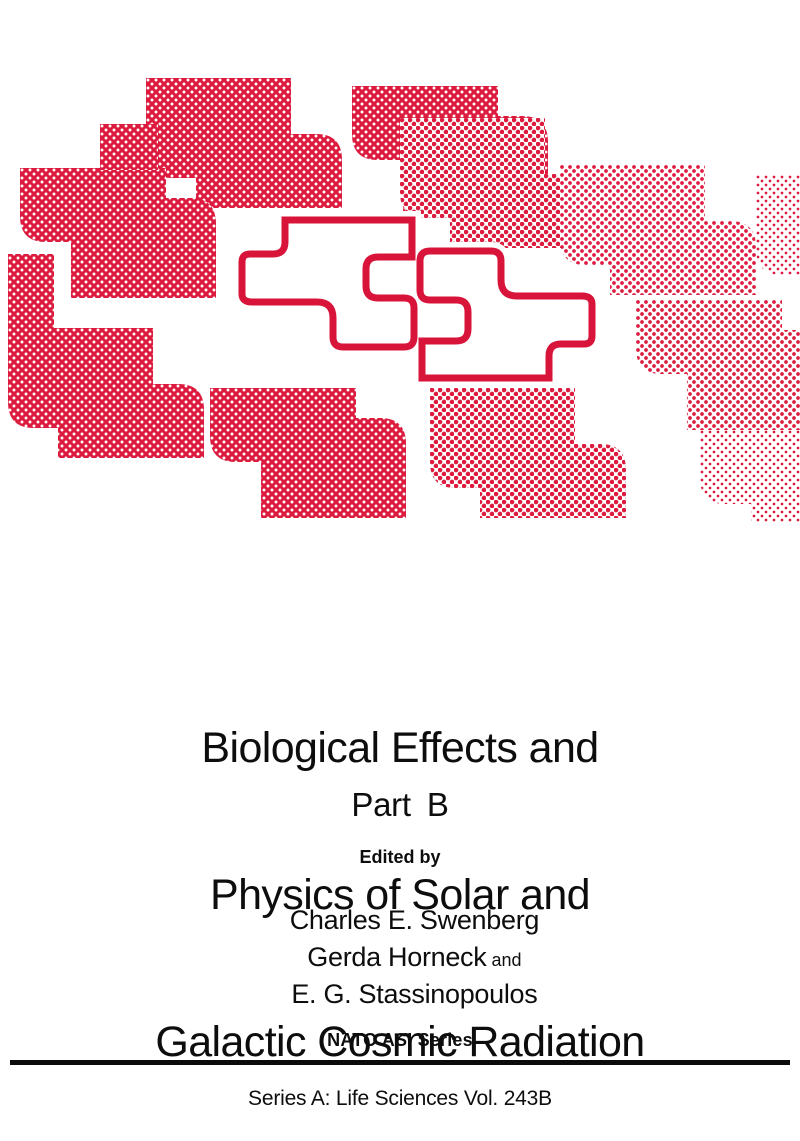  Describe the element at coordinates (414, 920) in the screenshot. I see `editor-1-text: Charles E. Swenberg` at that location.